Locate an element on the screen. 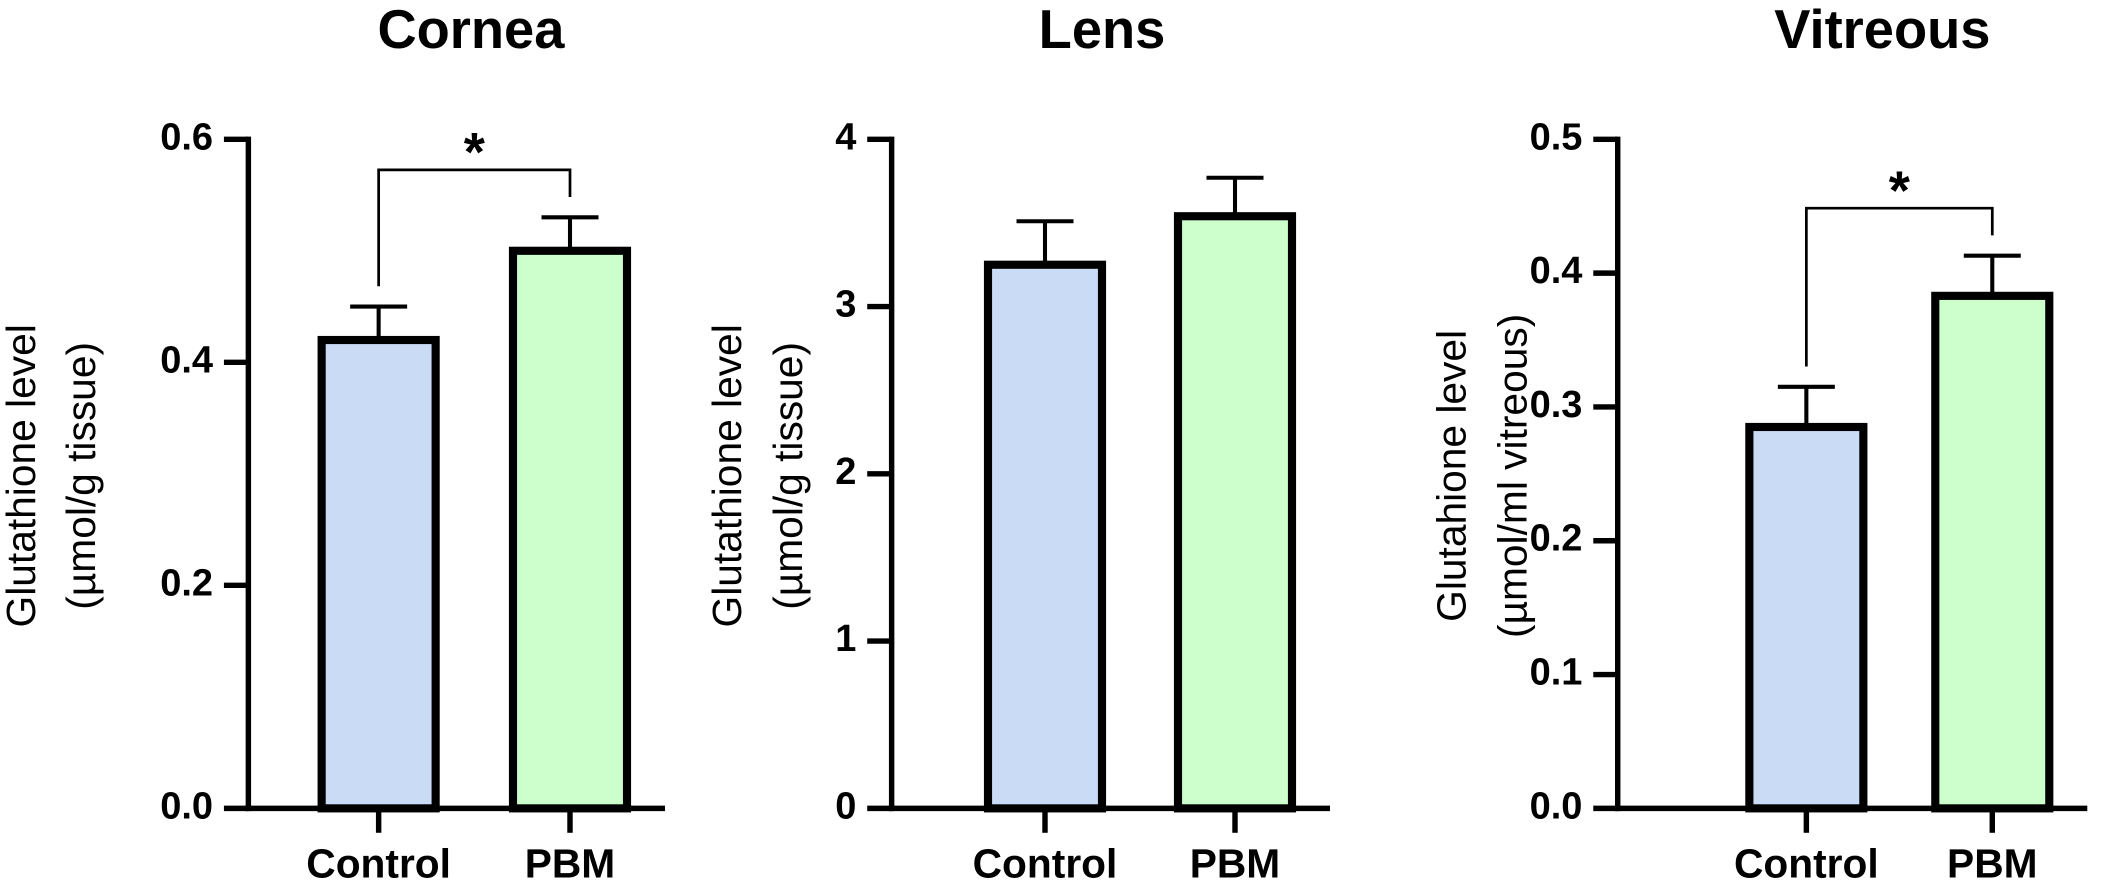 This screenshot has height=892, width=2128. y-tick-label: 0.3 is located at coordinates (1556, 405).